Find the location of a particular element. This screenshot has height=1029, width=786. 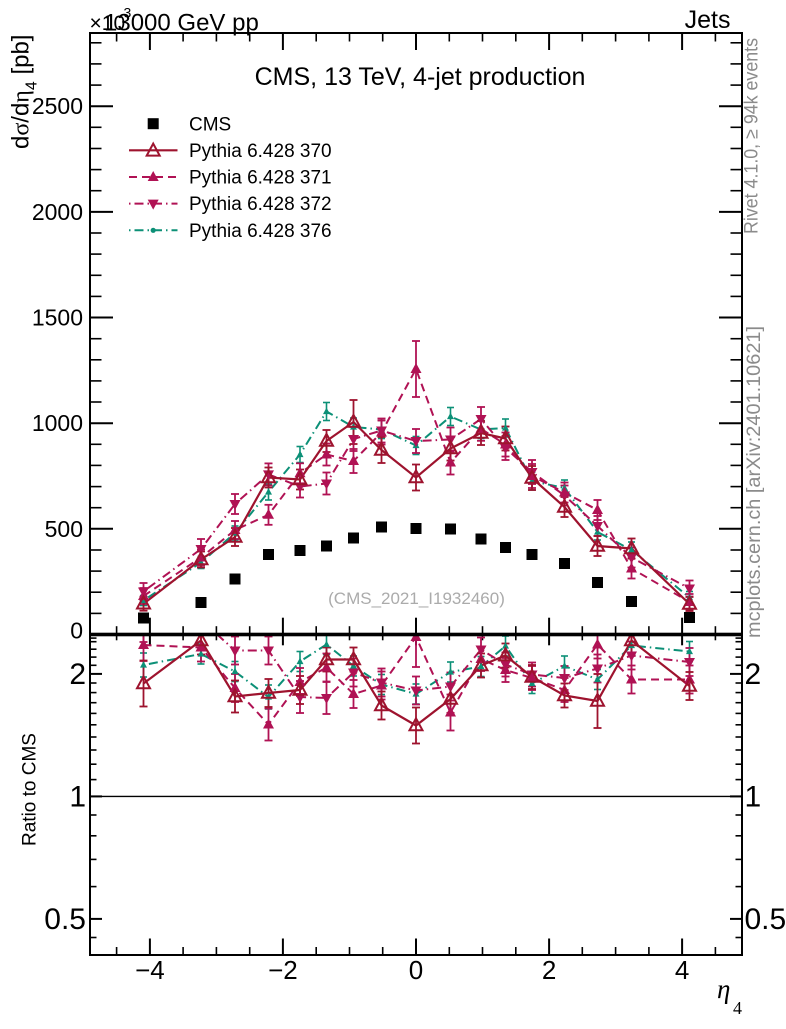

svg-text: 13000 GeV pp is located at coordinates (181, 23).